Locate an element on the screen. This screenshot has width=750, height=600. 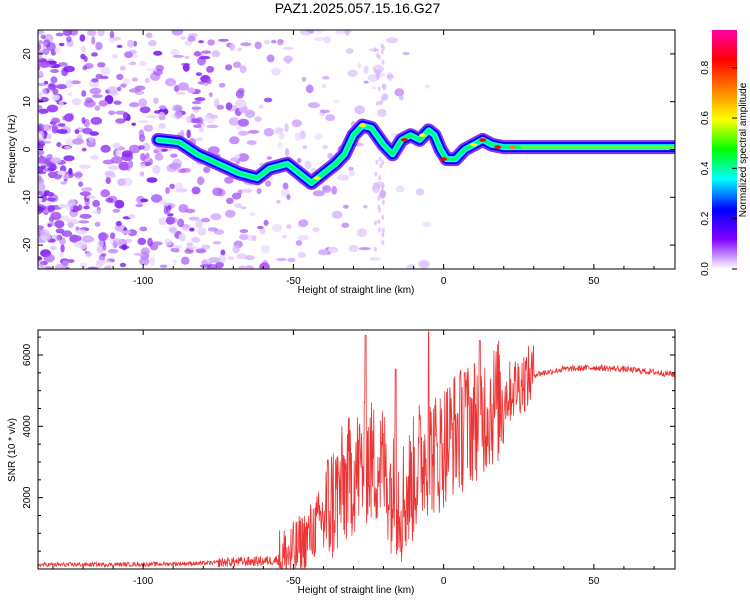
y-tick-label: -10 is located at coordinates (27, 197).